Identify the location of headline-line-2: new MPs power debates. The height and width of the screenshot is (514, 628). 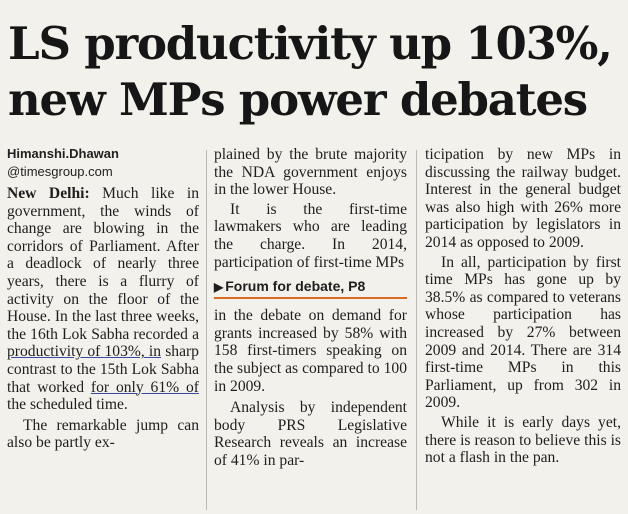
(298, 99).